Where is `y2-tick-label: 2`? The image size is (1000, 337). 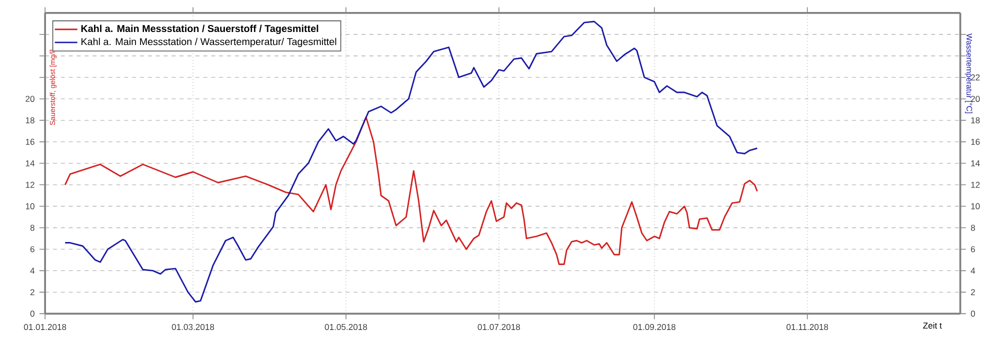
y2-tick-label: 2 is located at coordinates (973, 292).